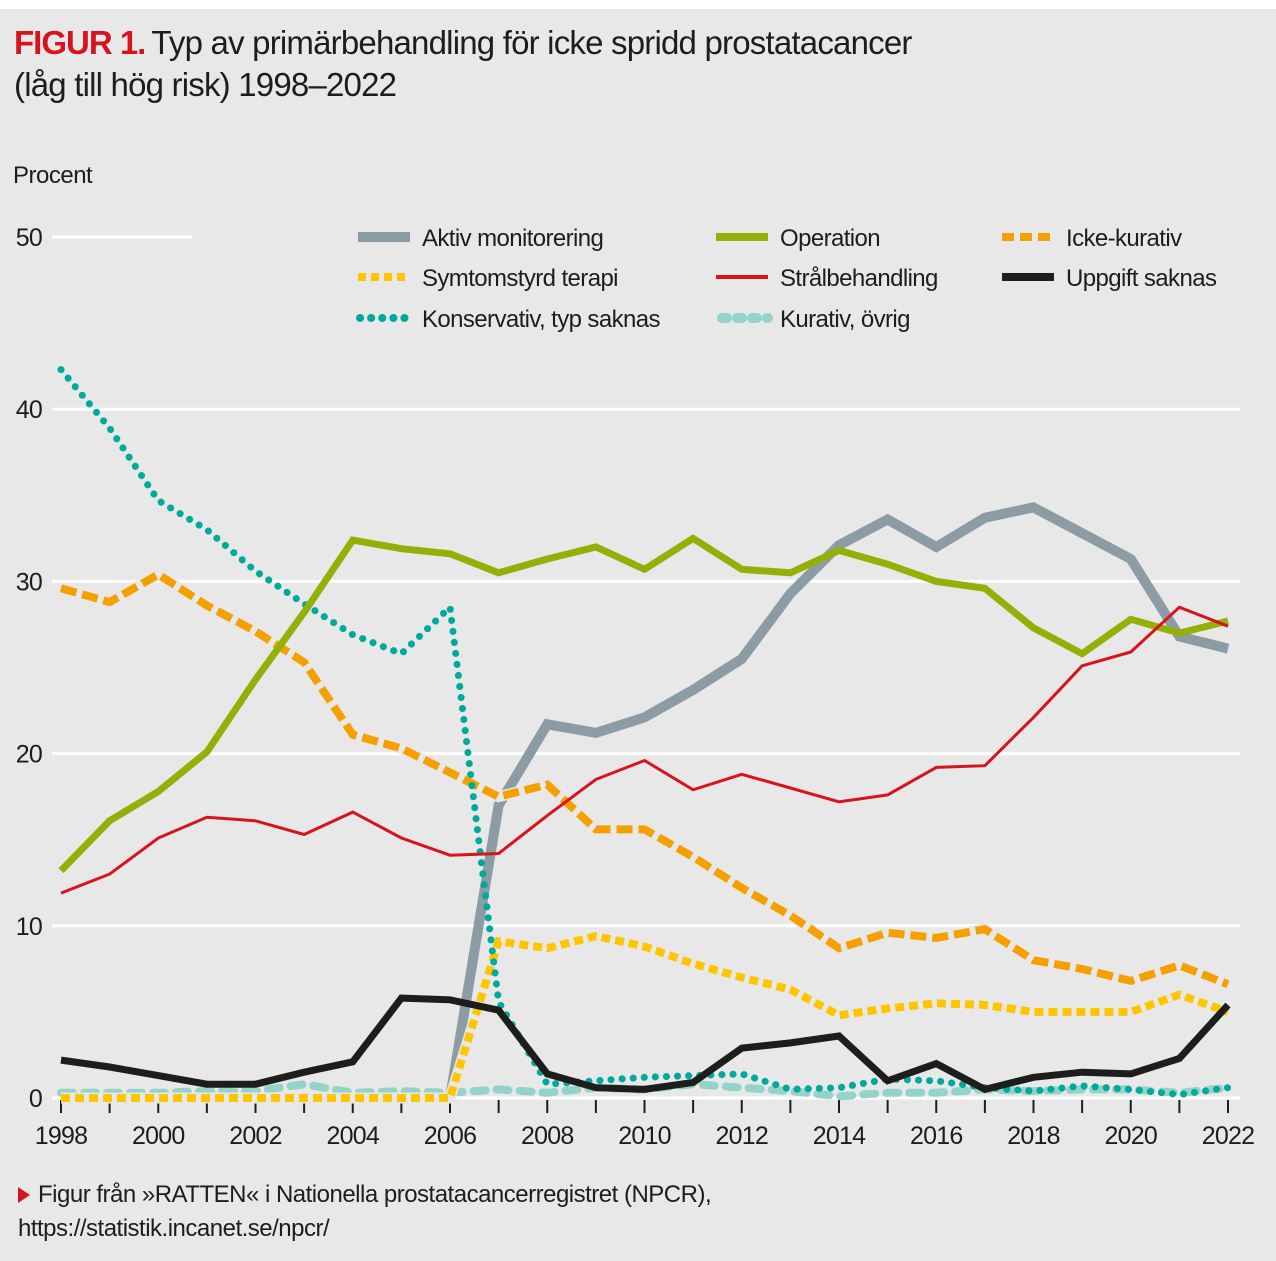 This screenshot has height=1261, width=1276. I want to click on x-tick-label: 2014, so click(839, 1136).